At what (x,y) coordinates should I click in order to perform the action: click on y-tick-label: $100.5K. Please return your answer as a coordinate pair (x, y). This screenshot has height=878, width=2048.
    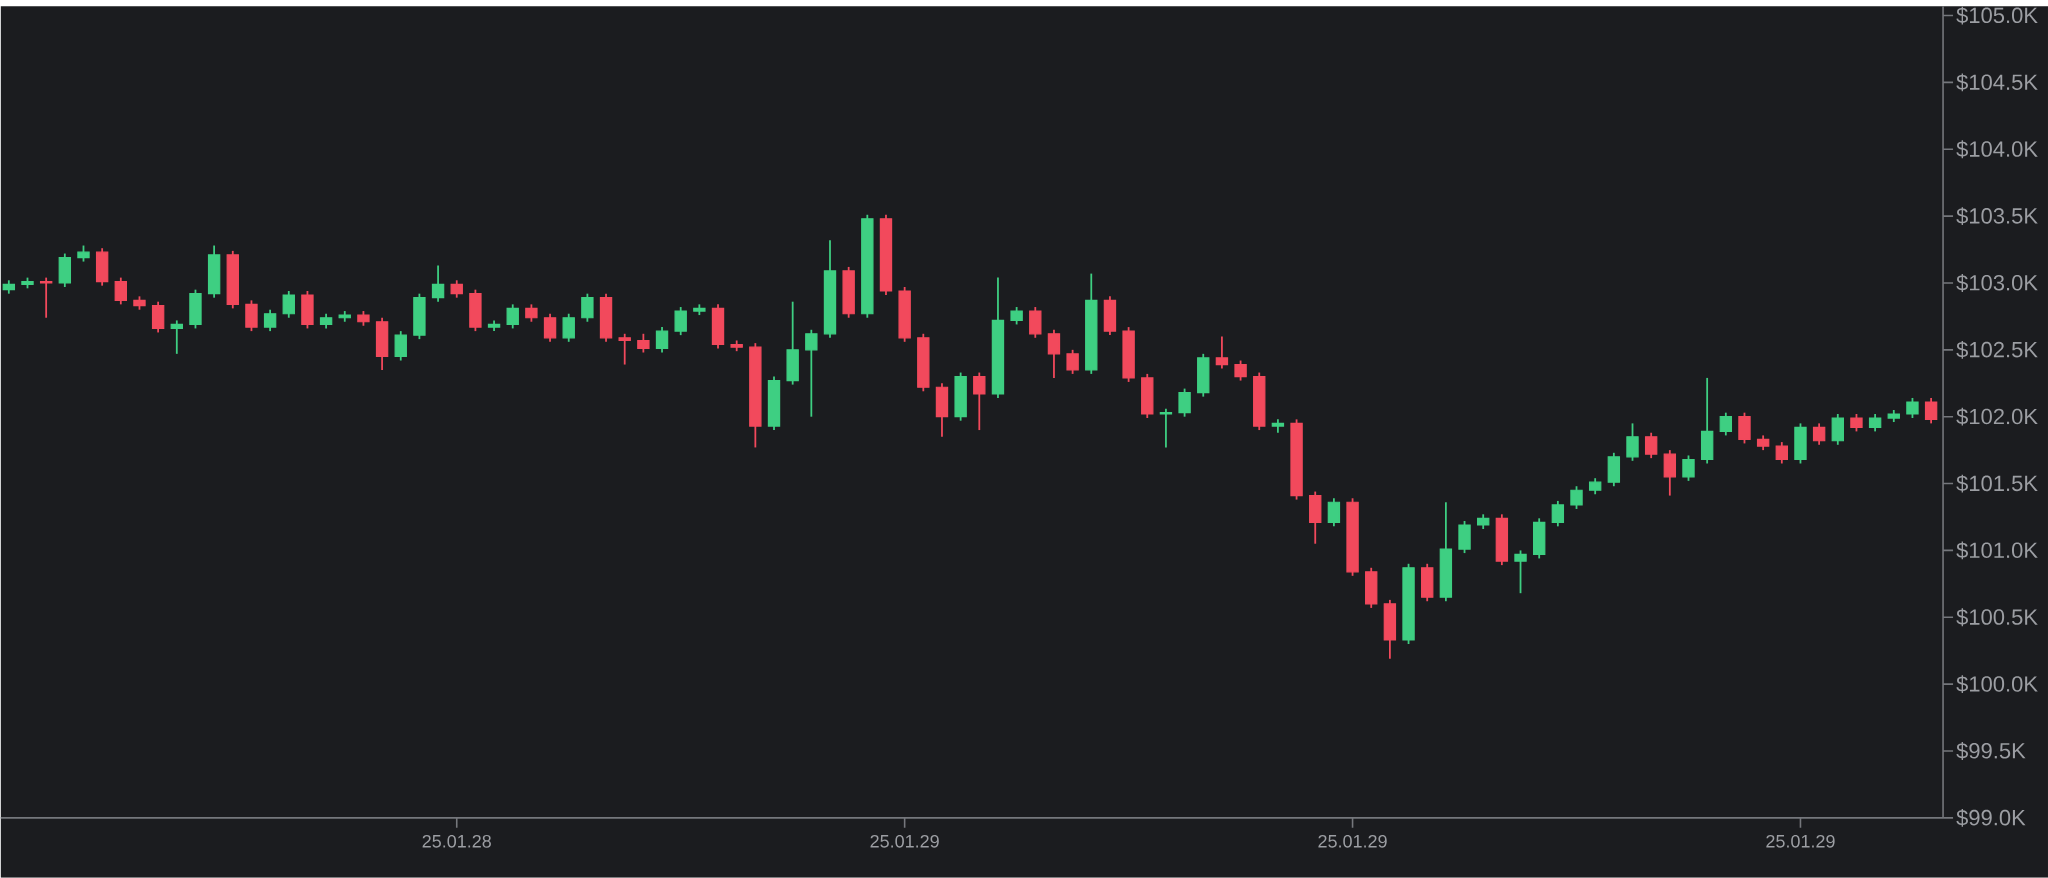
    Looking at the image, I should click on (1997, 617).